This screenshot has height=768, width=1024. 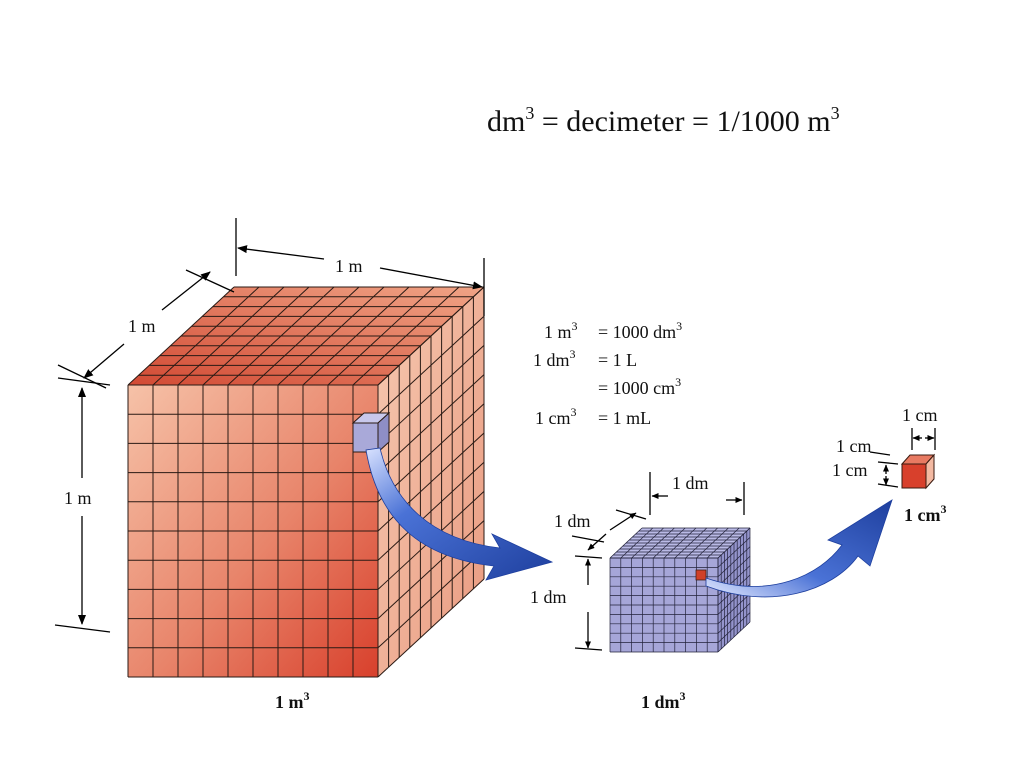 I want to click on big-cube-label: 1 m3, so click(x=292, y=700).